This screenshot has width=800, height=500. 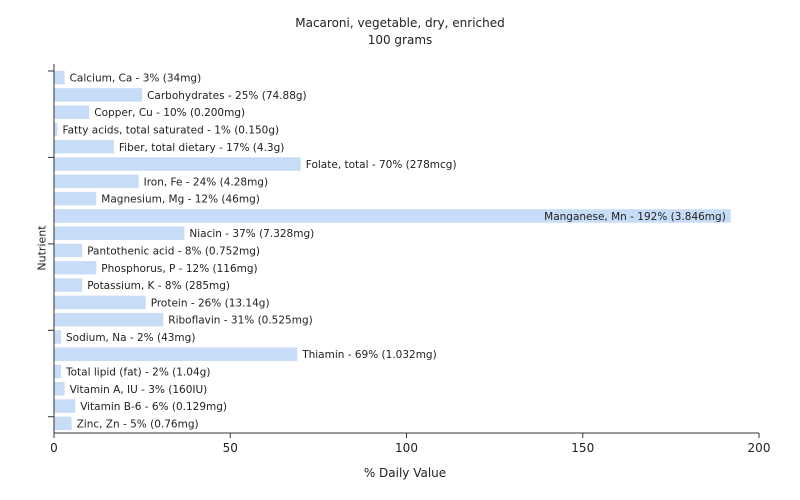 I want to click on data-label: Phosphorus, P - 12% (116mg), so click(x=179, y=269).